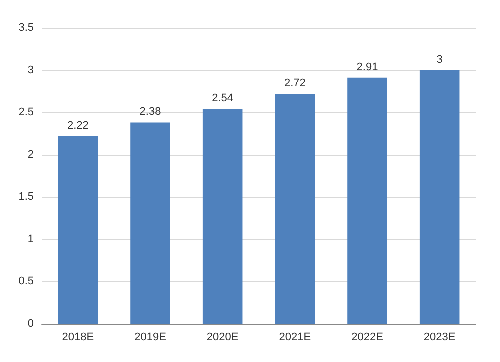 The height and width of the screenshot is (362, 500). I want to click on data-label: 2.54, so click(223, 98).